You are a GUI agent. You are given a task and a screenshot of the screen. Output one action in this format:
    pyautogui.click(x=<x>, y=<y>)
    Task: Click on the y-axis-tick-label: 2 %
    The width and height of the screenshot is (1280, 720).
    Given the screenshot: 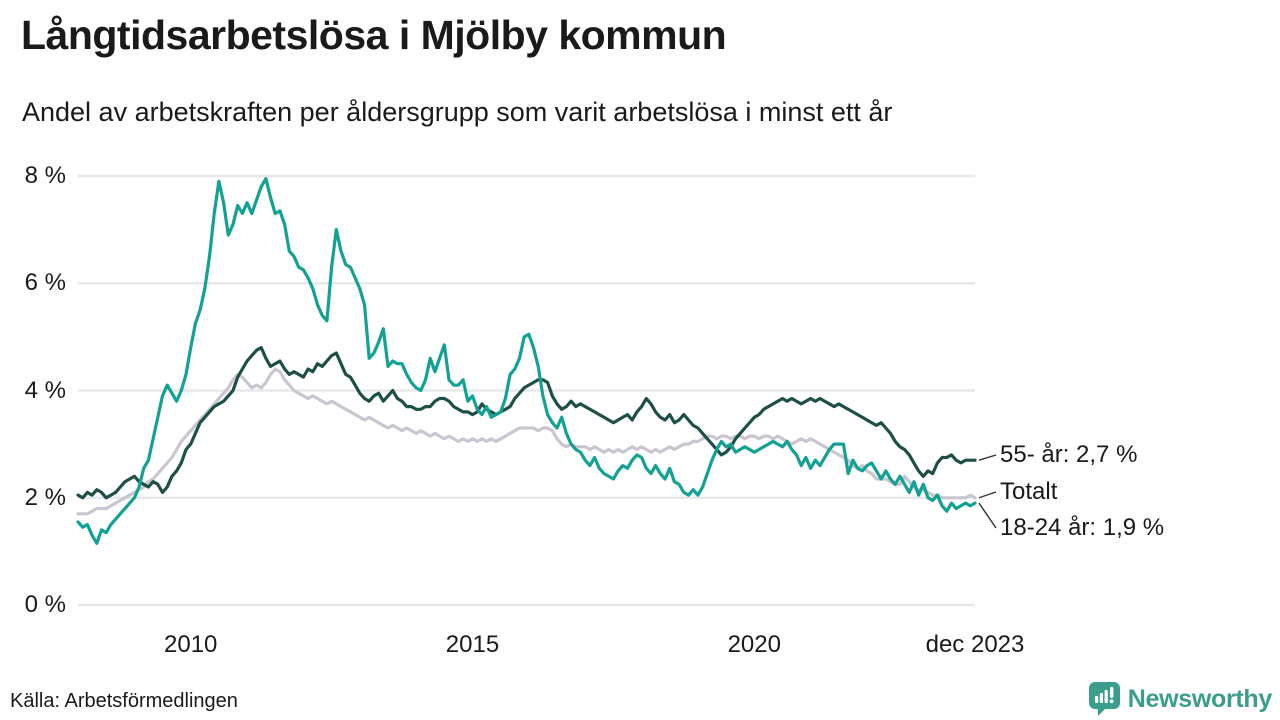 What is the action you would take?
    pyautogui.click(x=45, y=497)
    